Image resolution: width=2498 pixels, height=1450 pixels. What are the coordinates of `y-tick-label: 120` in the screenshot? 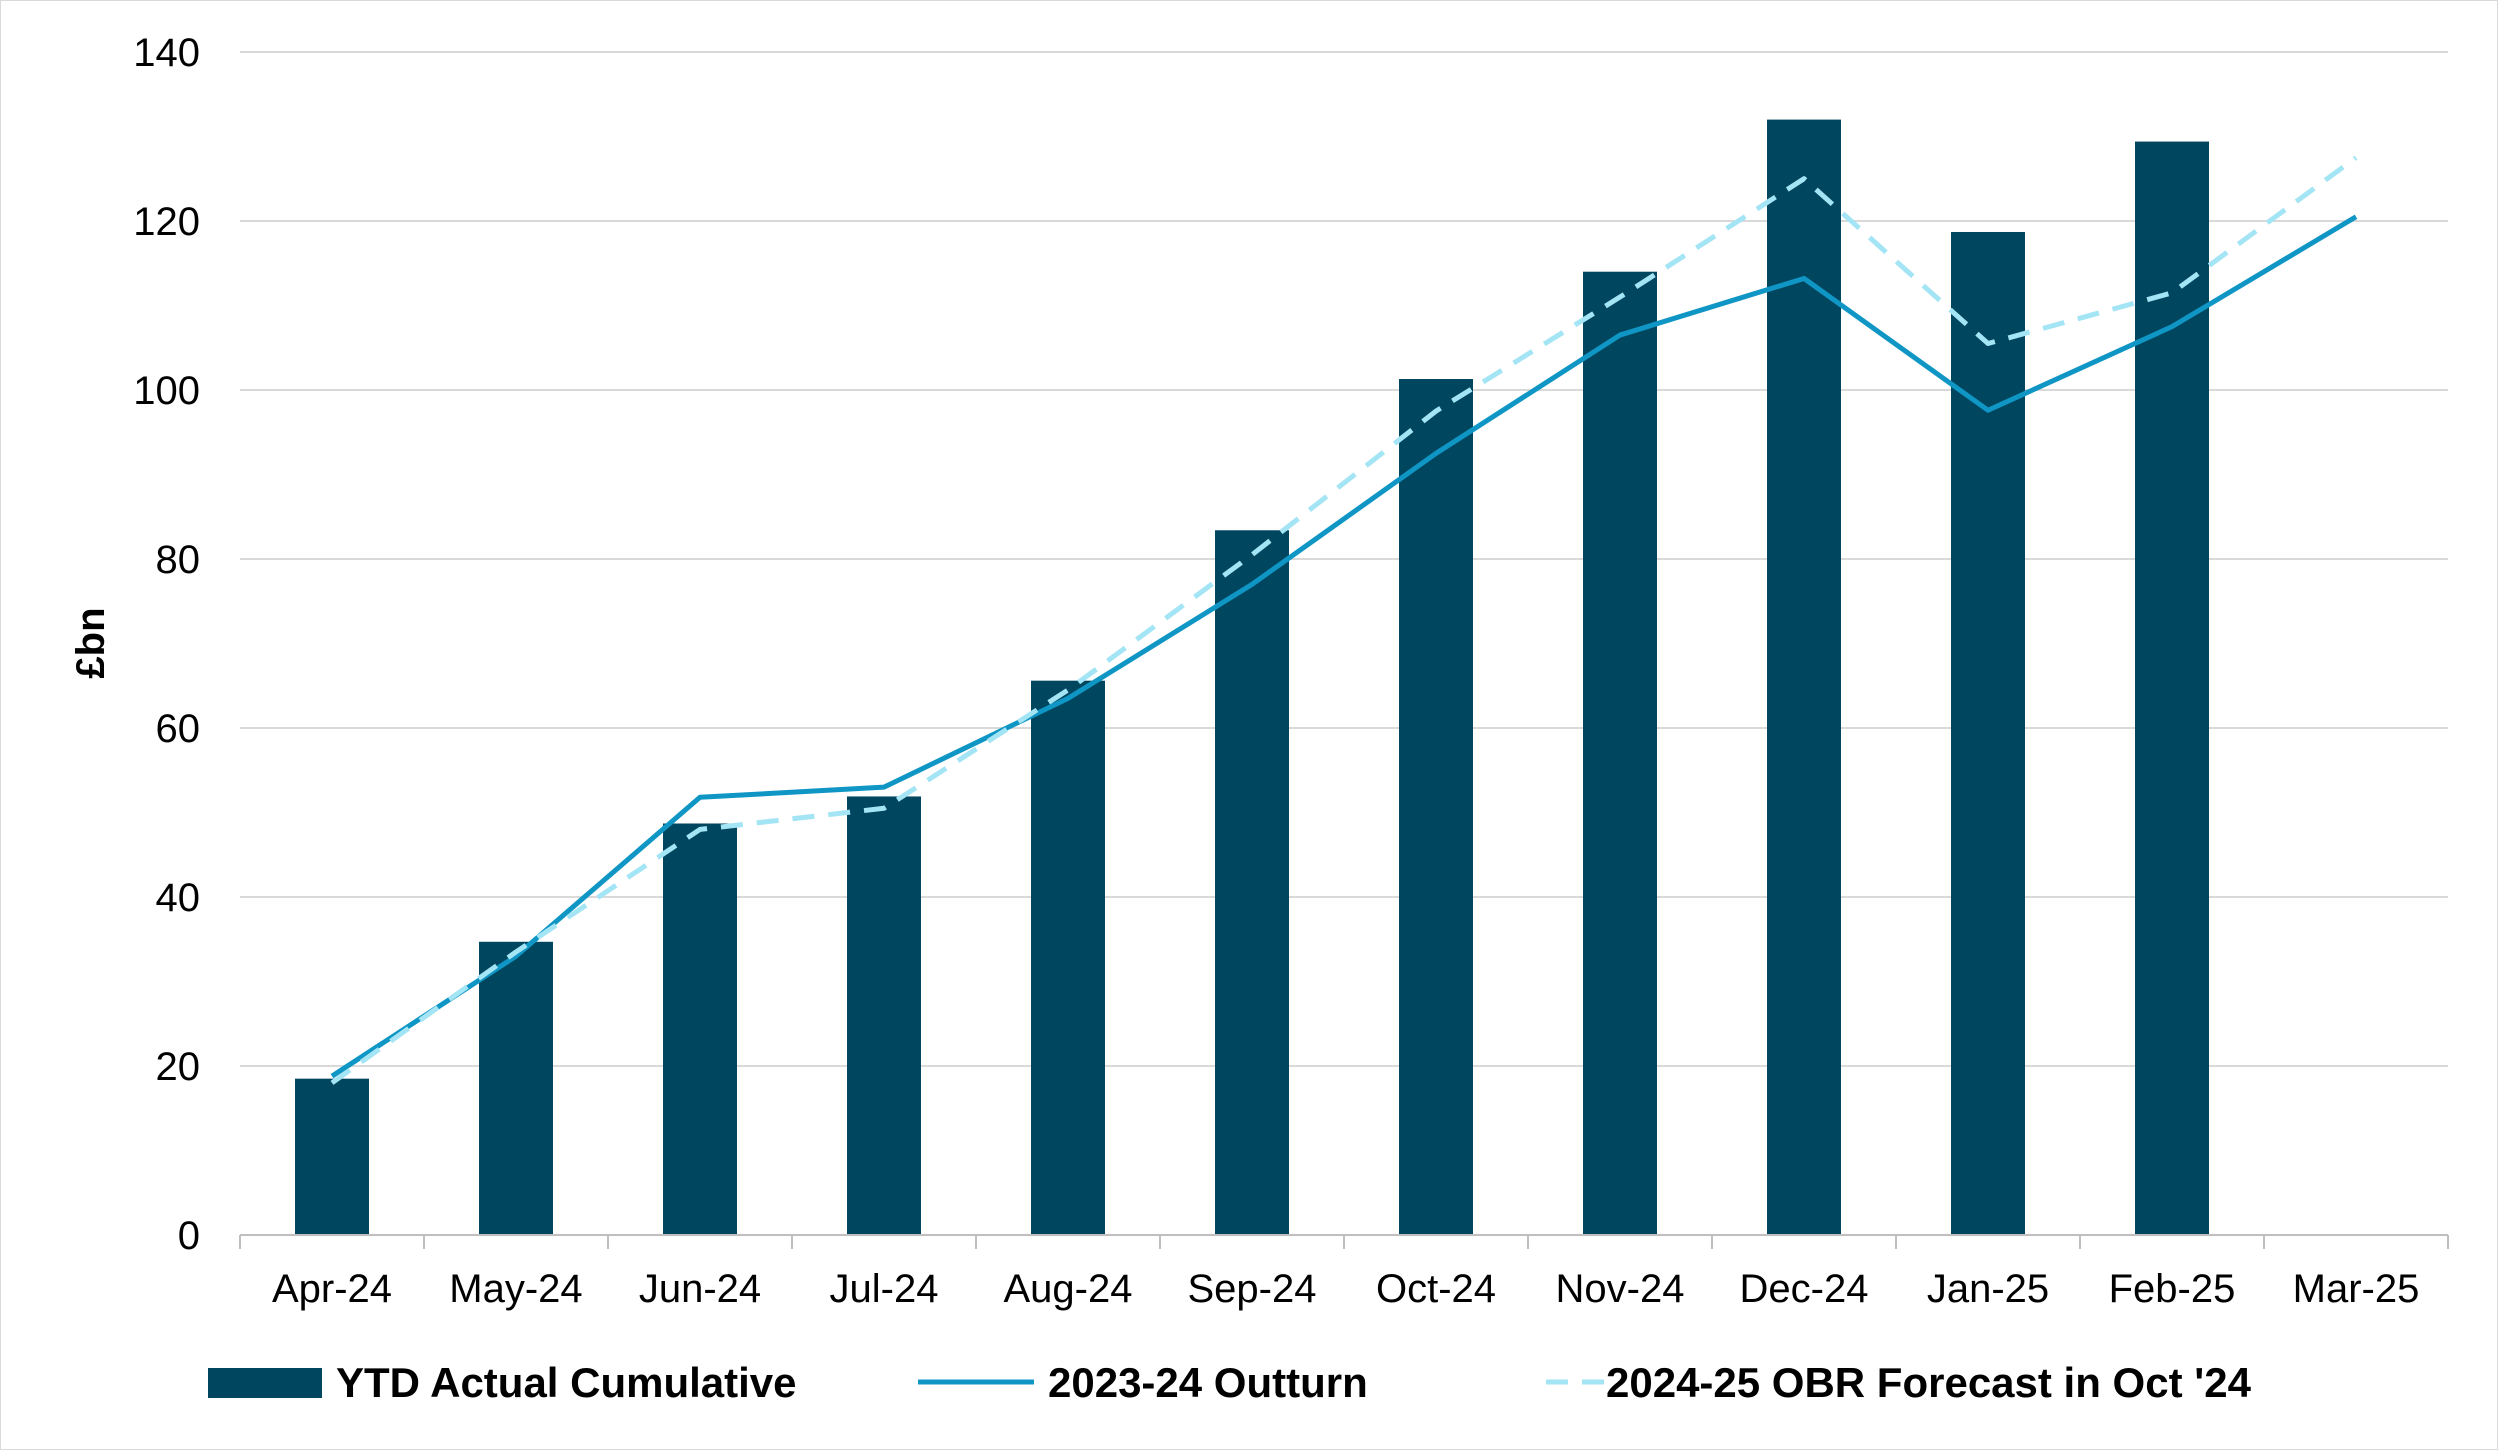 It's located at (166, 222).